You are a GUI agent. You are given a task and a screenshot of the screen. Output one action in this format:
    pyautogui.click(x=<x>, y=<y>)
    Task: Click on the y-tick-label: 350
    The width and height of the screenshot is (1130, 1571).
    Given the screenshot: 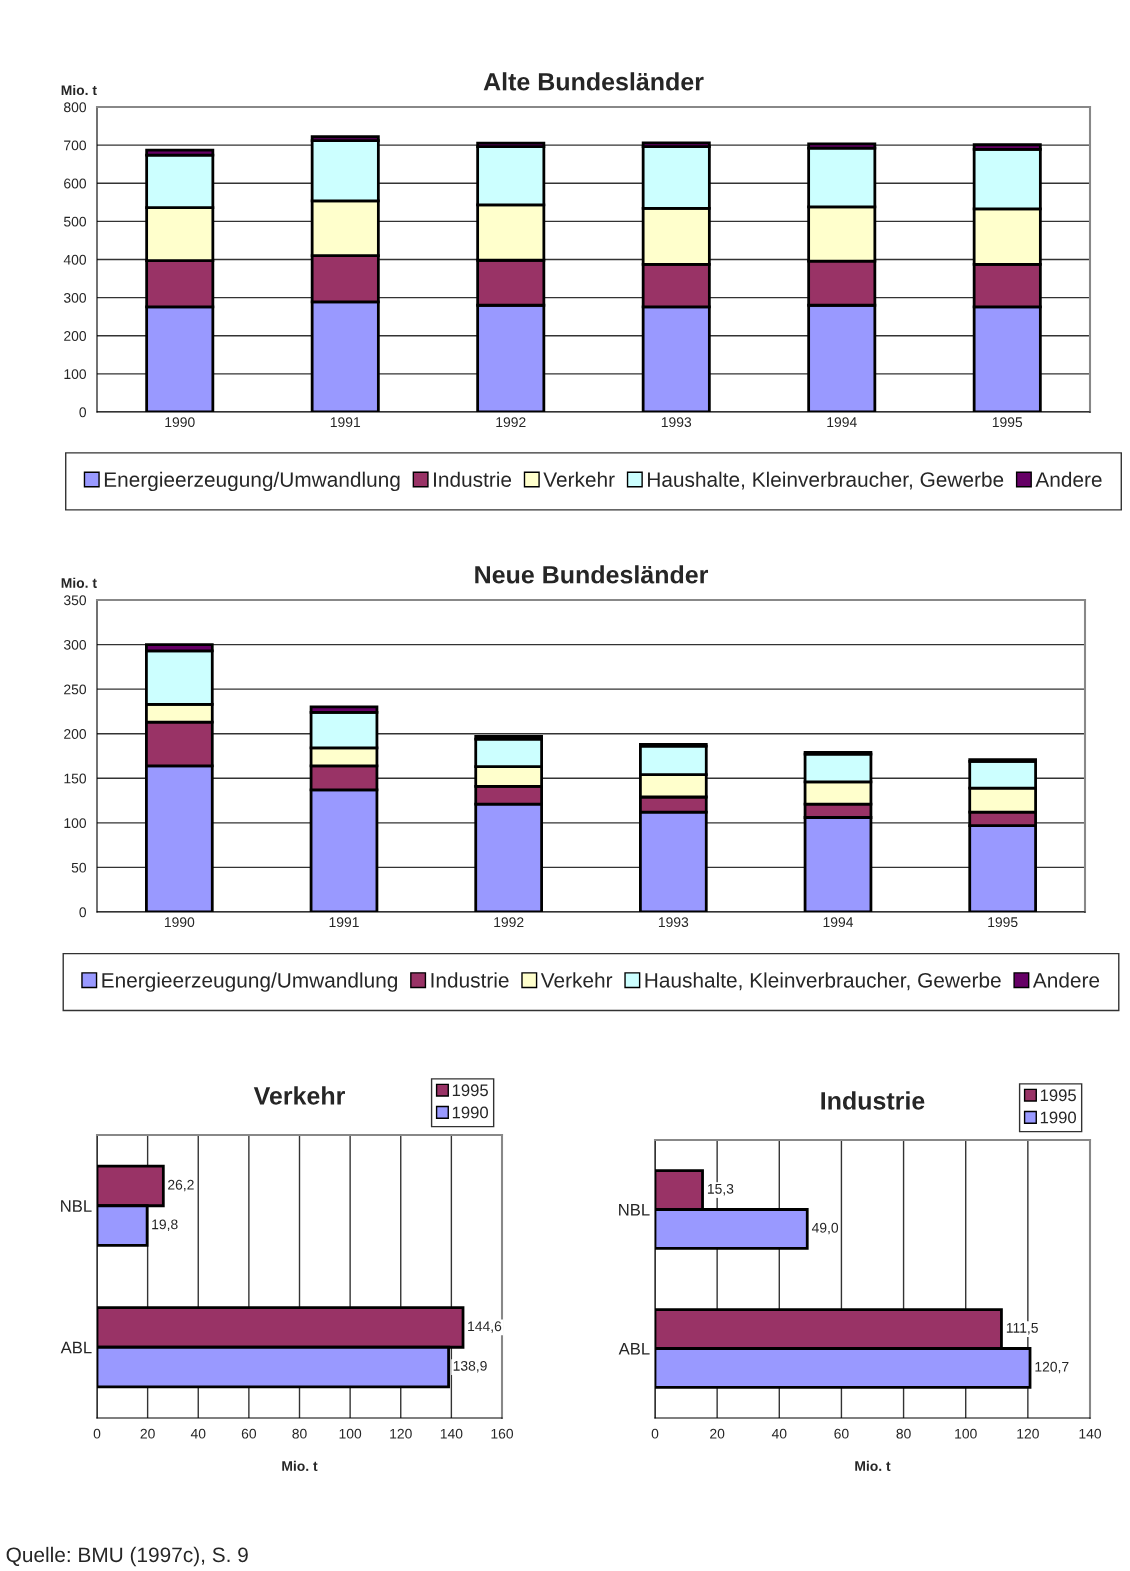 What is the action you would take?
    pyautogui.click(x=75, y=600)
    